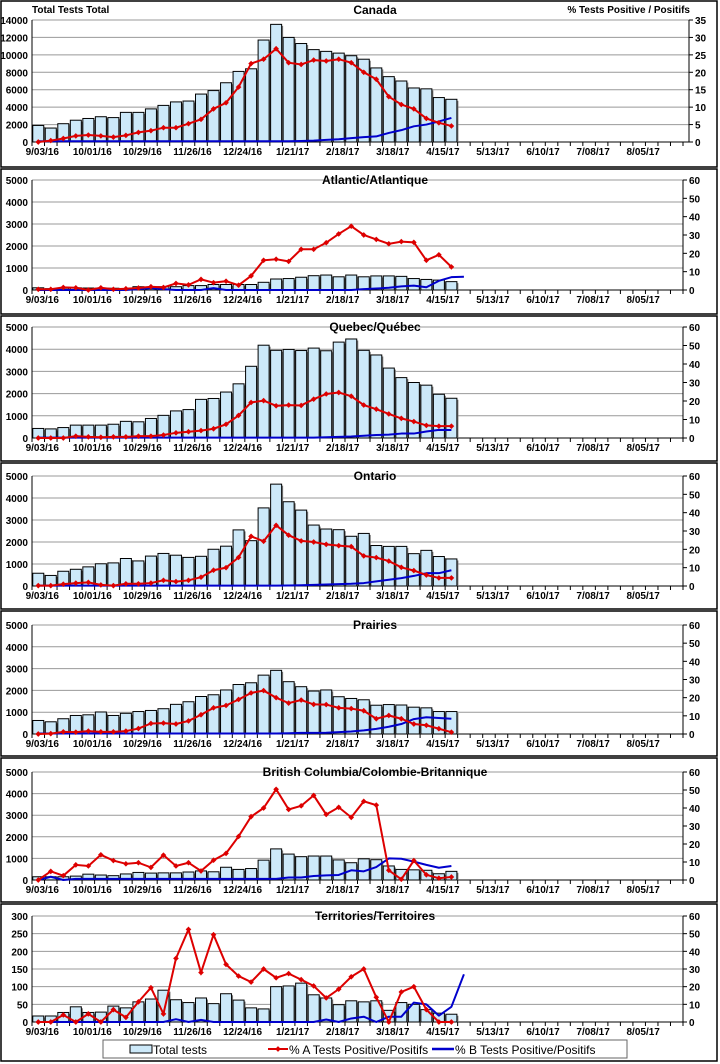  Describe the element at coordinates (695, 917) in the screenshot. I see `y2-tick-label: 60` at that location.